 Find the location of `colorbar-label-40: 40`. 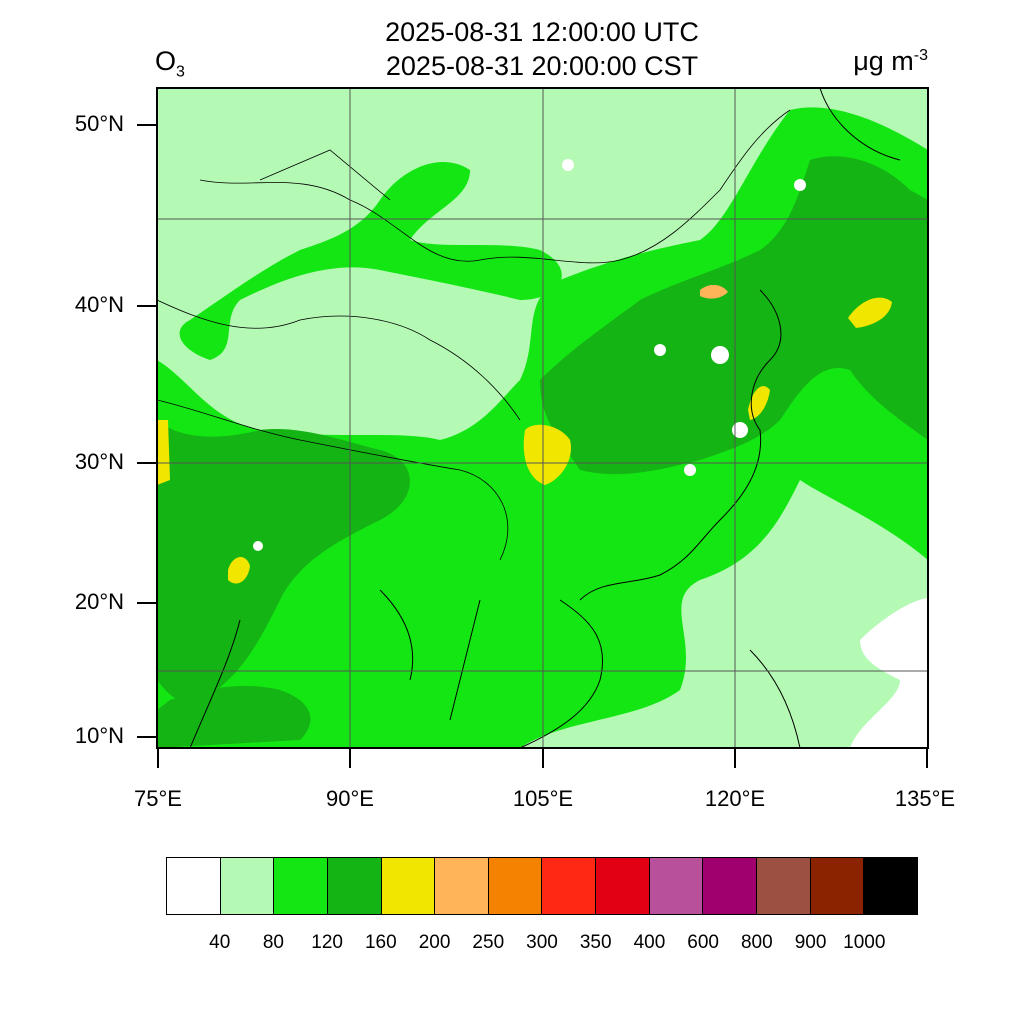

colorbar-label-40: 40 is located at coordinates (220, 942).